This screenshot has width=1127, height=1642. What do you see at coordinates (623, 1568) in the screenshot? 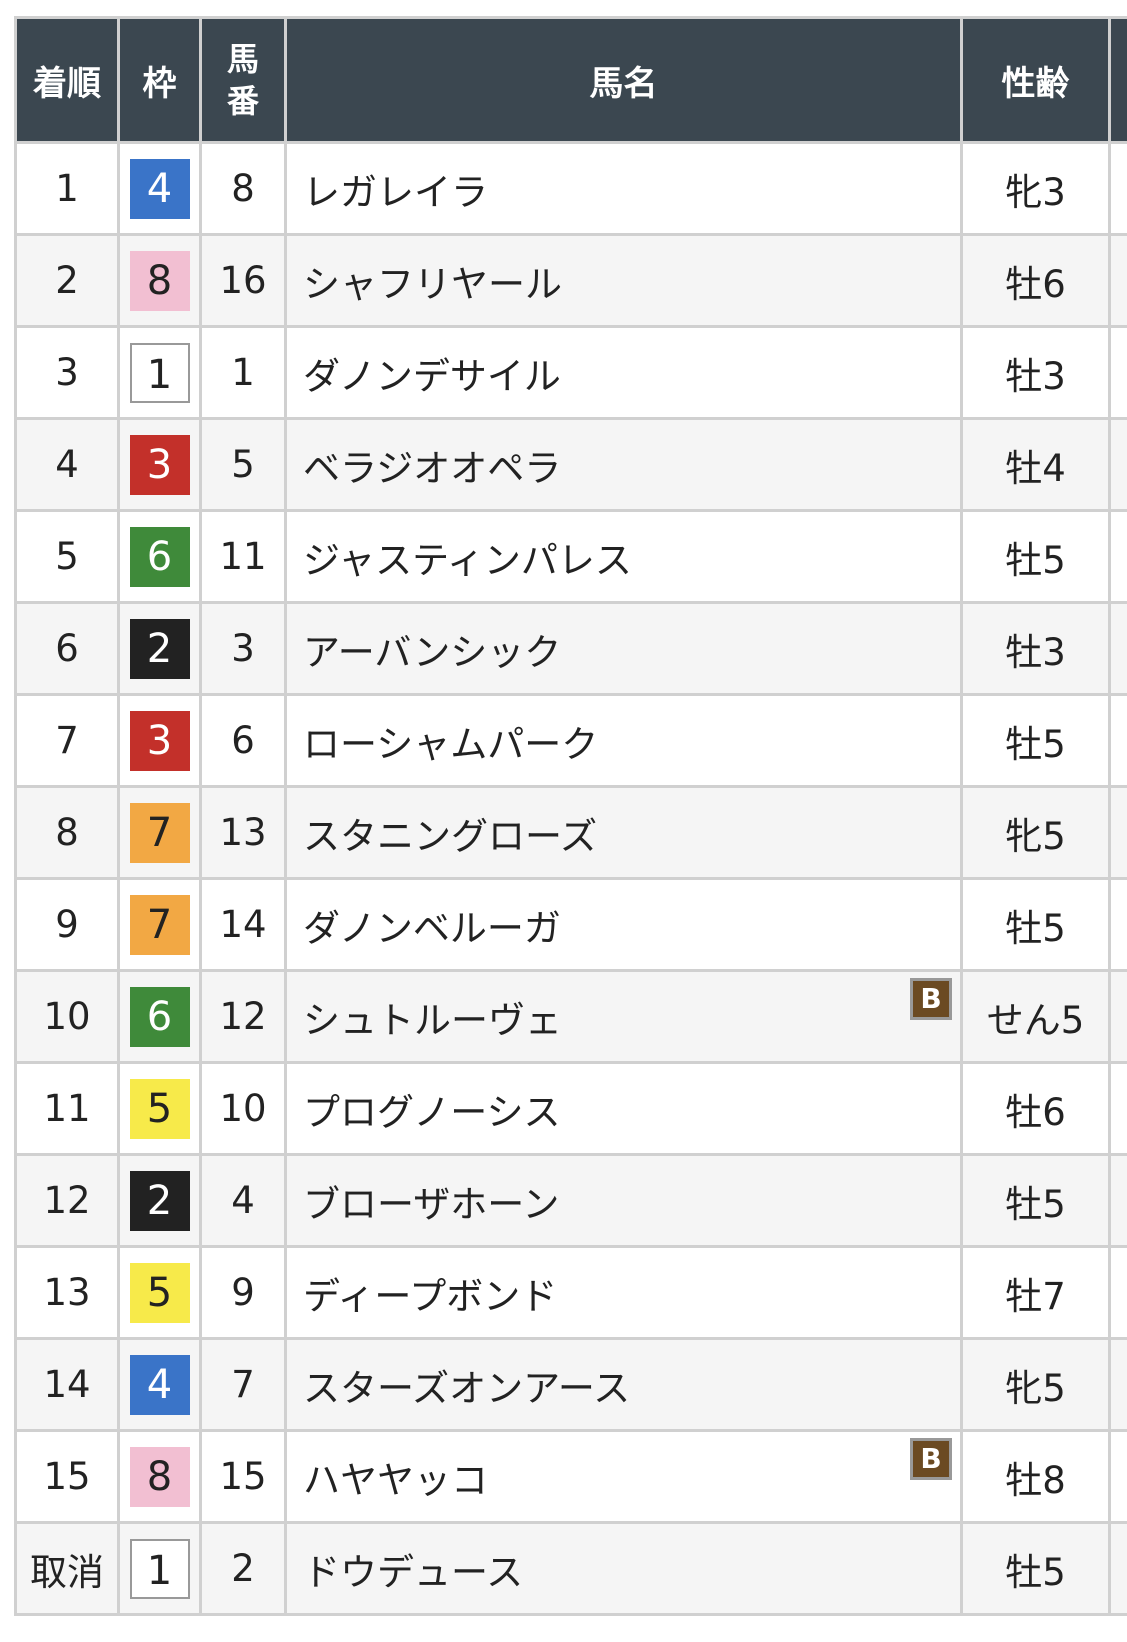
I see `horse-name-cell: ドウデュース` at bounding box center [623, 1568].